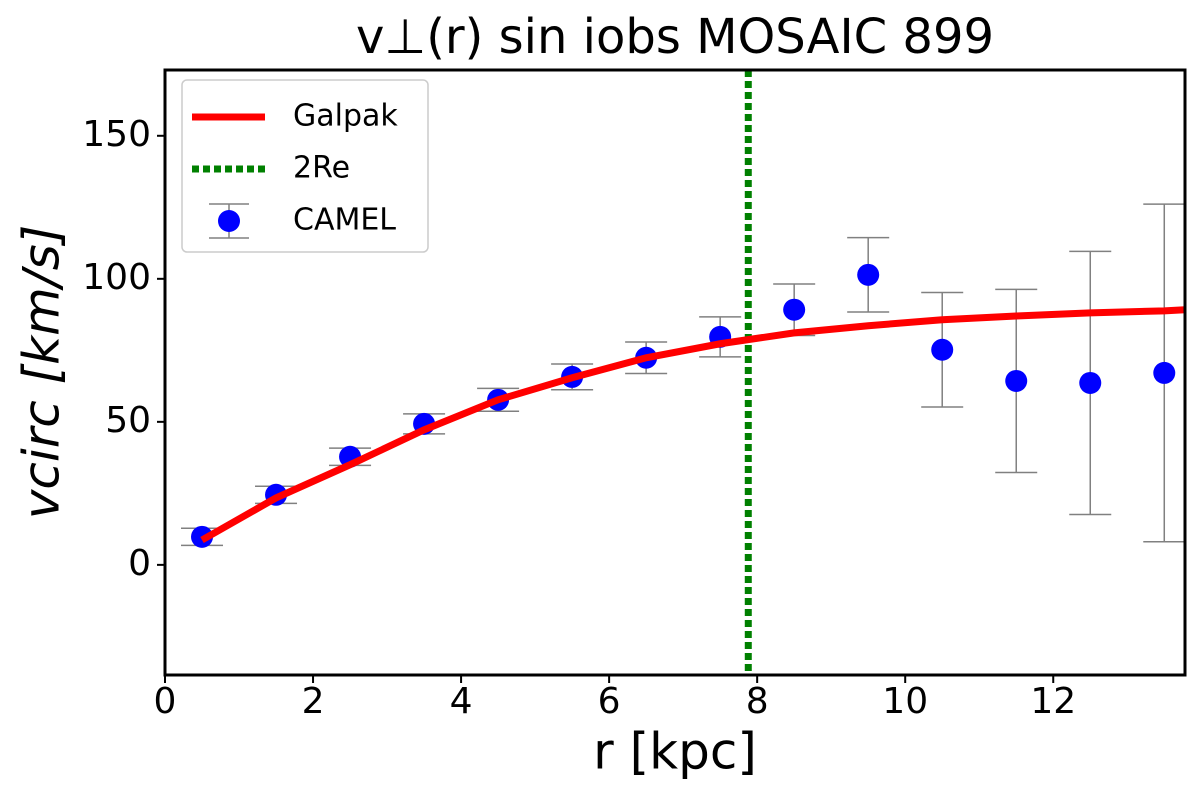 The width and height of the screenshot is (1200, 800). What do you see at coordinates (1053, 701) in the screenshot?
I see `x-tick-label: 12` at bounding box center [1053, 701].